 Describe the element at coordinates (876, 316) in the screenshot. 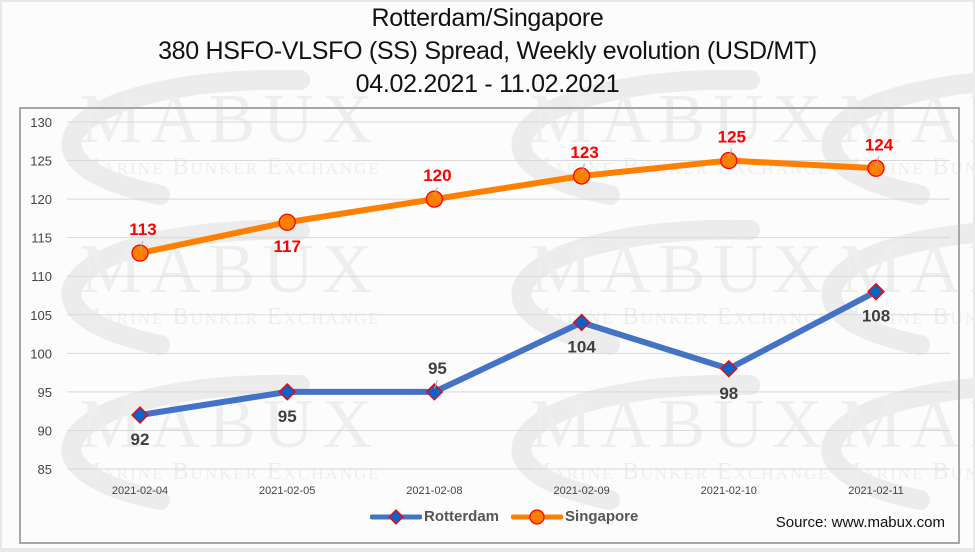

I see `data-label-rotterdam: 108` at that location.